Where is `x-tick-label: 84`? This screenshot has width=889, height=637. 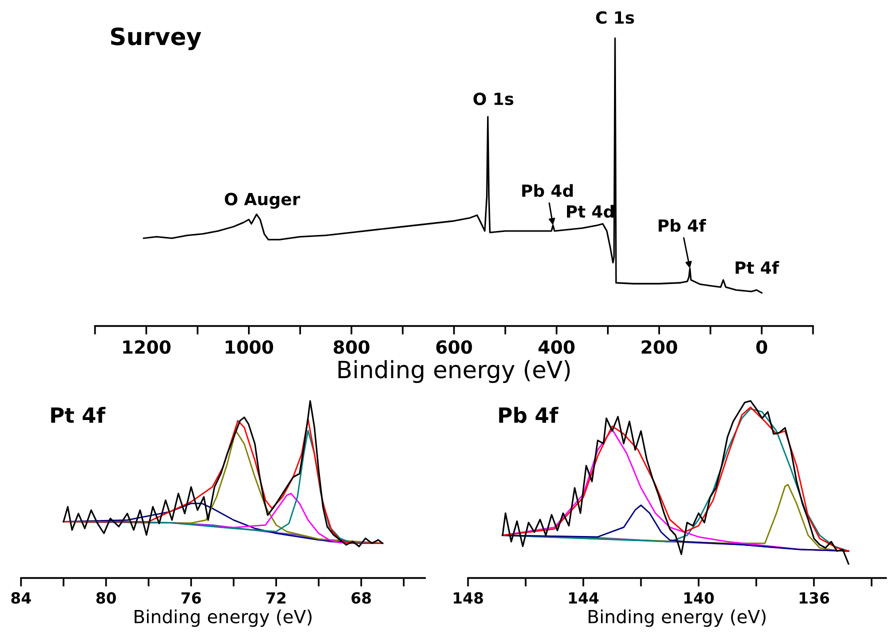 x-tick-label: 84 is located at coordinates (21, 598).